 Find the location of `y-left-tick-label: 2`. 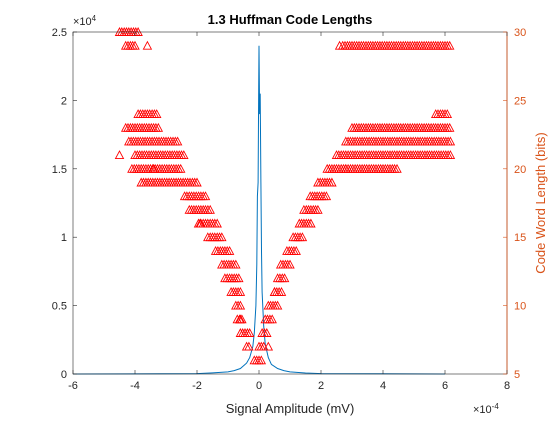

y-left-tick-label: 2 is located at coordinates (64, 101).